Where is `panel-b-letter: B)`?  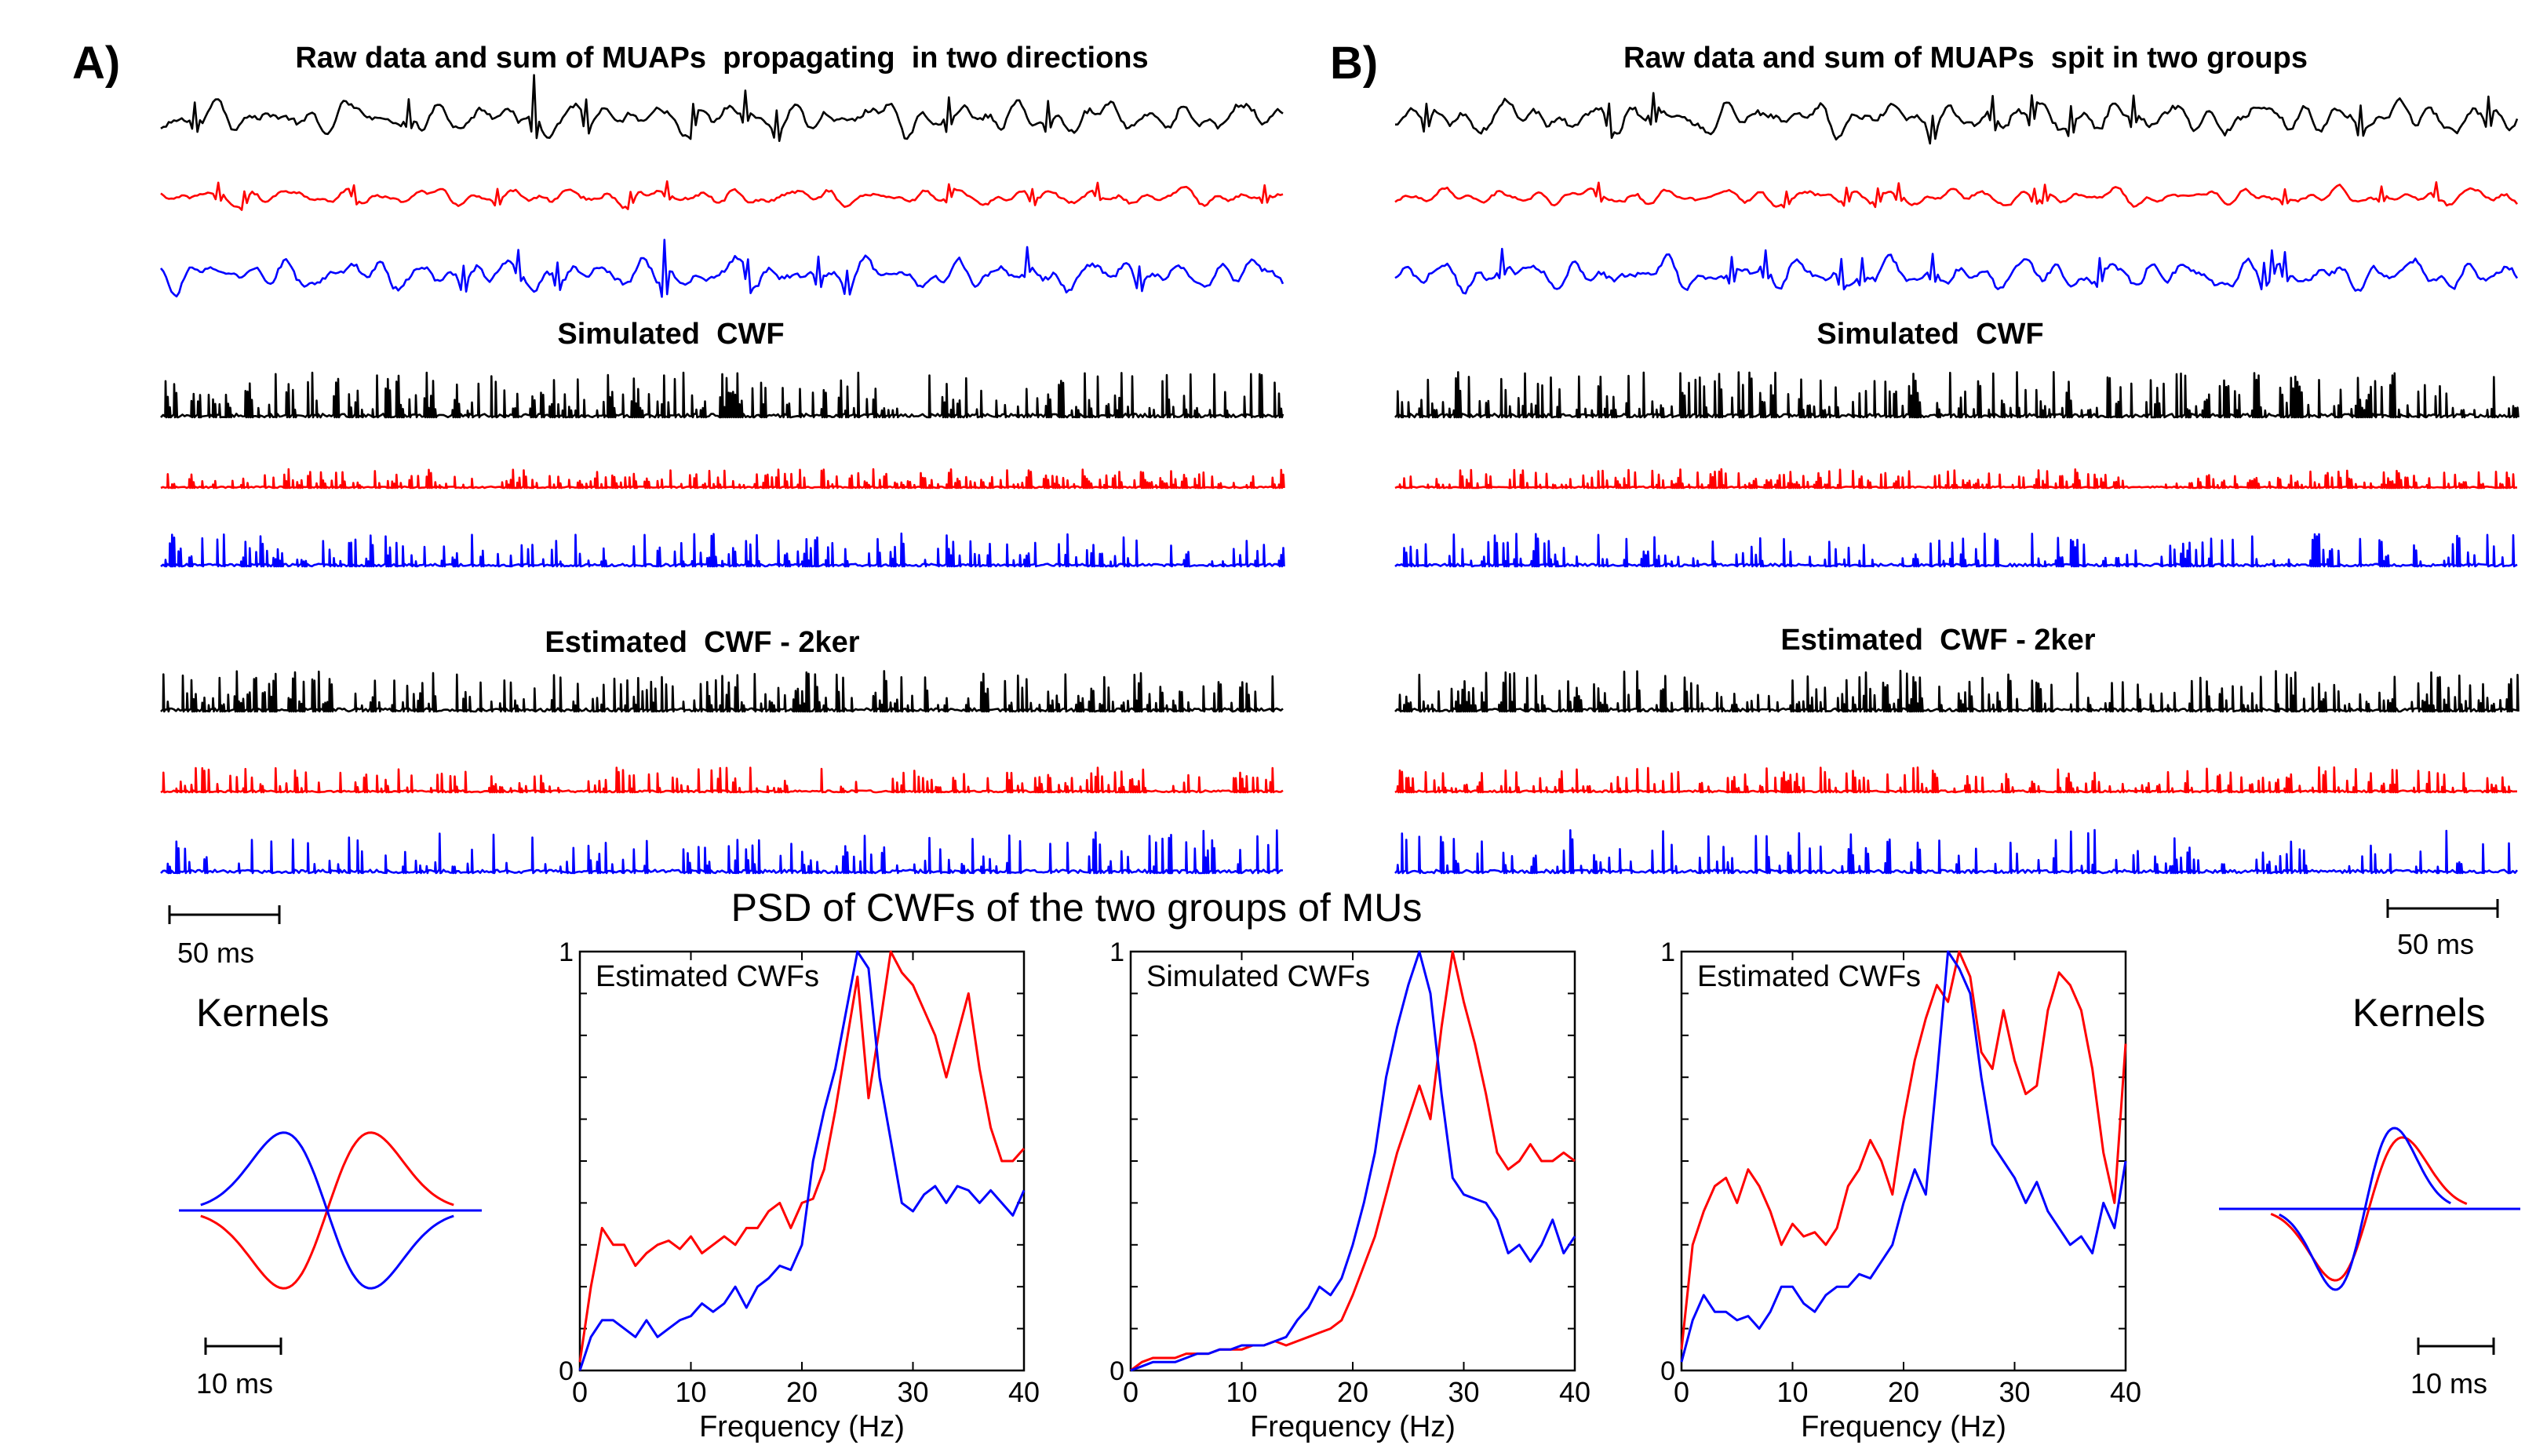
panel-b-letter: B) is located at coordinates (1354, 63).